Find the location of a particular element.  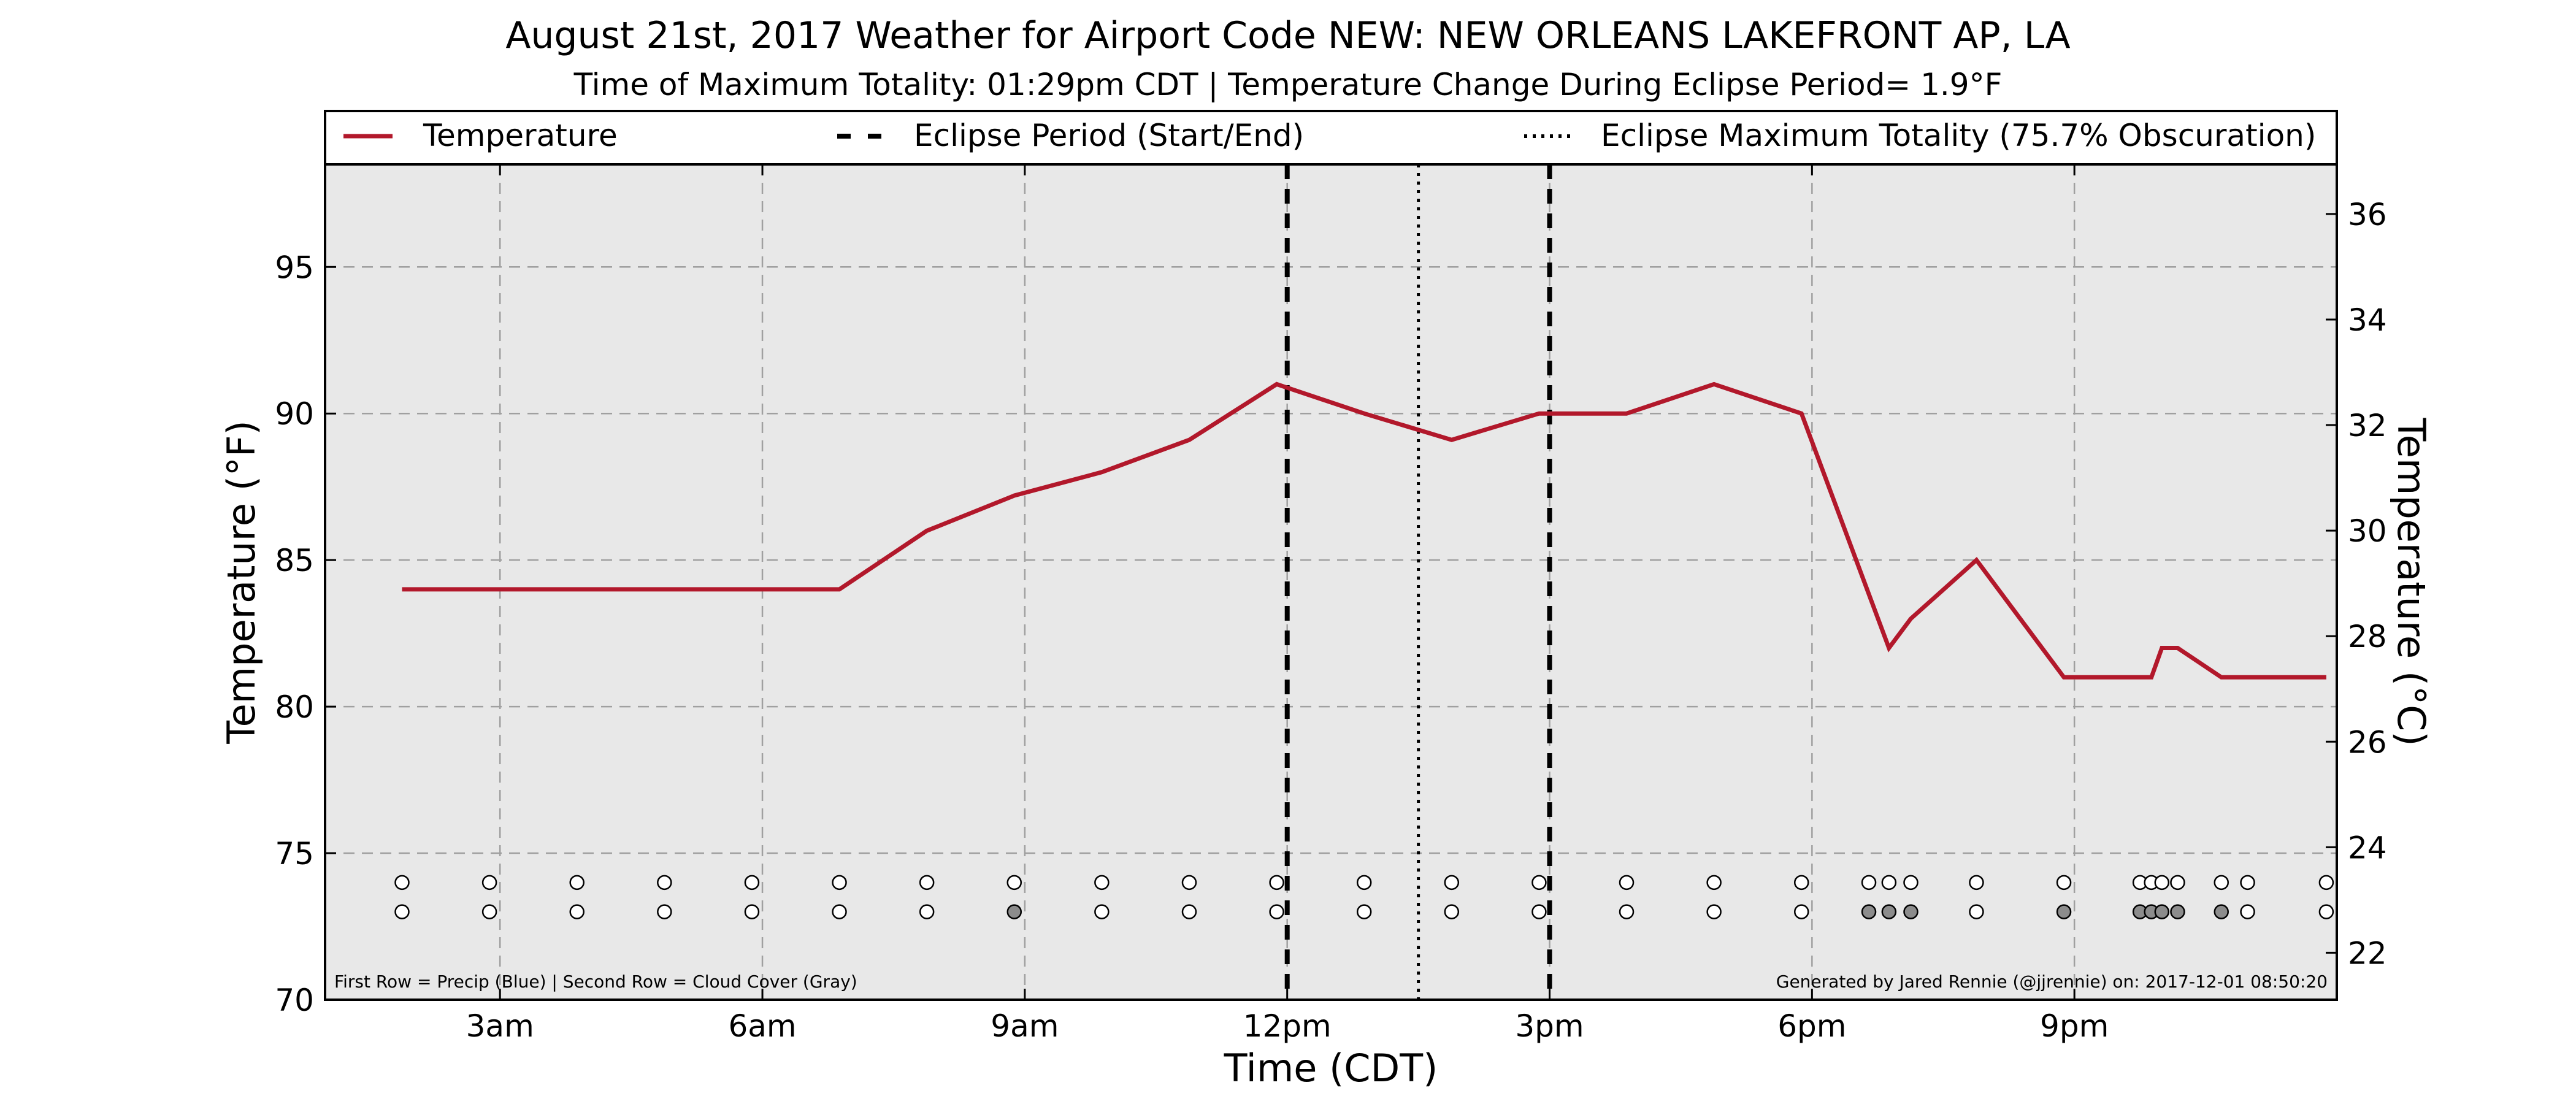

legend-box is located at coordinates (1331, 138).